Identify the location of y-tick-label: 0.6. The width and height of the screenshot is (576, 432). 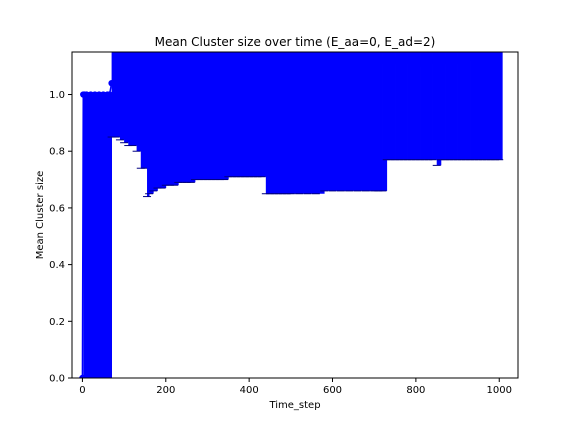
(57, 208).